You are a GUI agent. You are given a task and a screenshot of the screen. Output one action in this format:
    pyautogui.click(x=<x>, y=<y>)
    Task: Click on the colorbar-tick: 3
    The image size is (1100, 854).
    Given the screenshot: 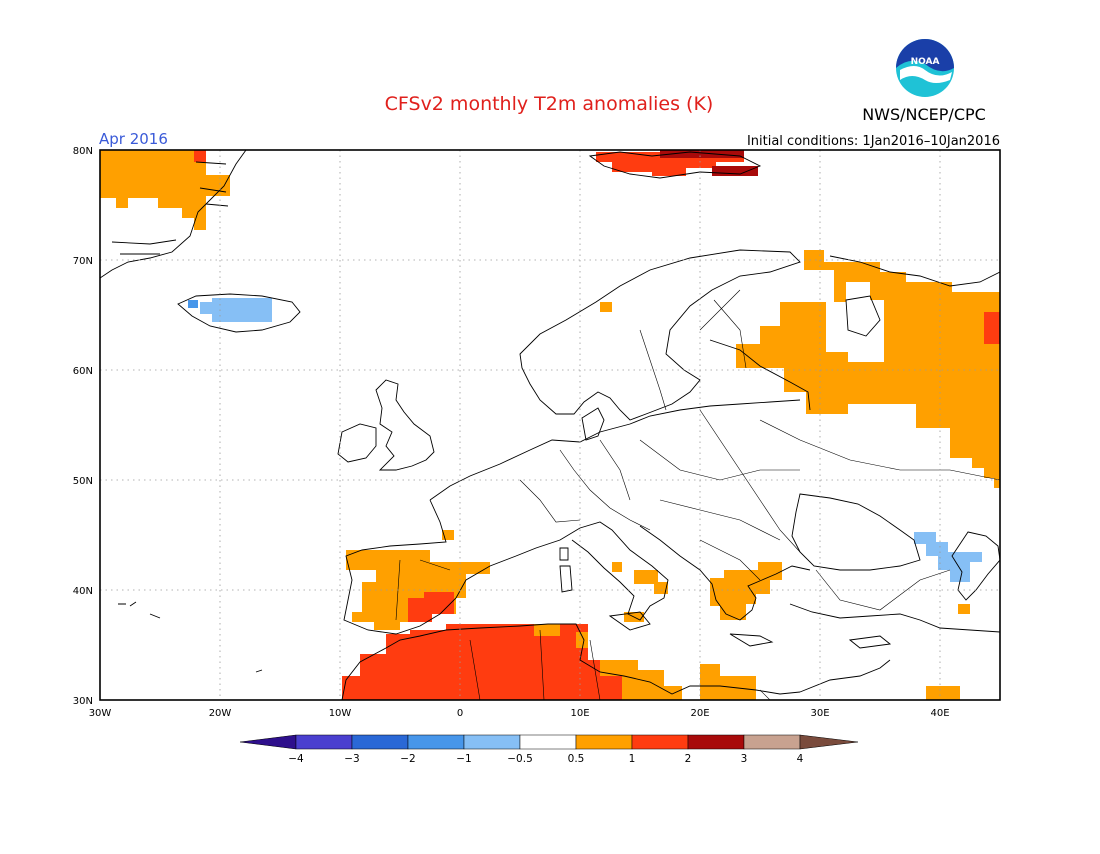 What is the action you would take?
    pyautogui.click(x=744, y=759)
    